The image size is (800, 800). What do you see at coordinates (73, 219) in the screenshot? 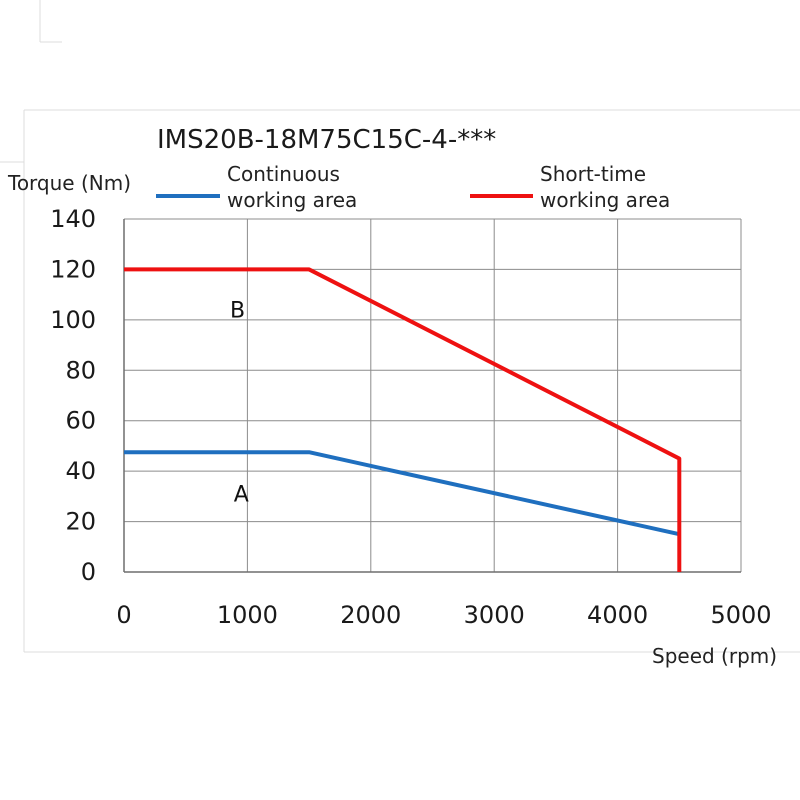
I see `y-tick-label-140: 140` at bounding box center [73, 219].